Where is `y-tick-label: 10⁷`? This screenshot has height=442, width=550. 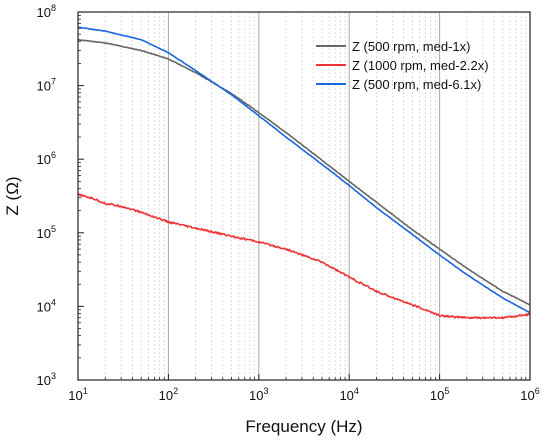 y-tick-label: 10⁷ is located at coordinates (46, 85).